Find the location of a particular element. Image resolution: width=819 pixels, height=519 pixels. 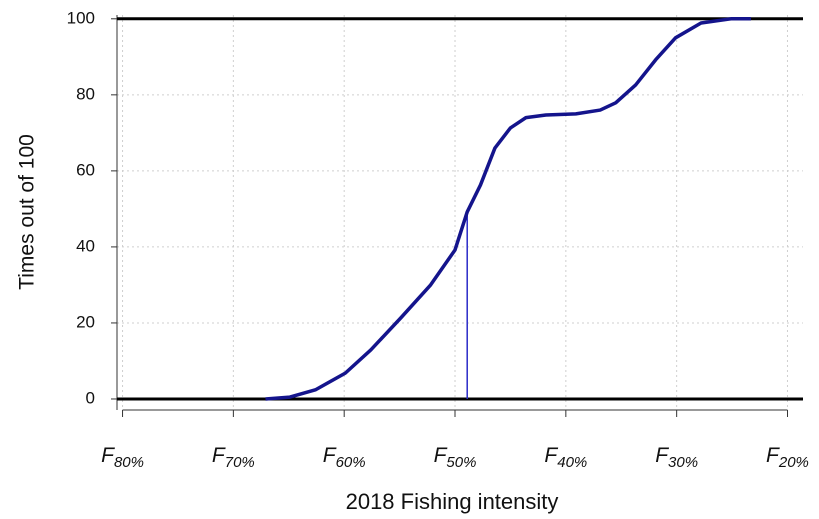

x-tick-label: F70% is located at coordinates (233, 457).